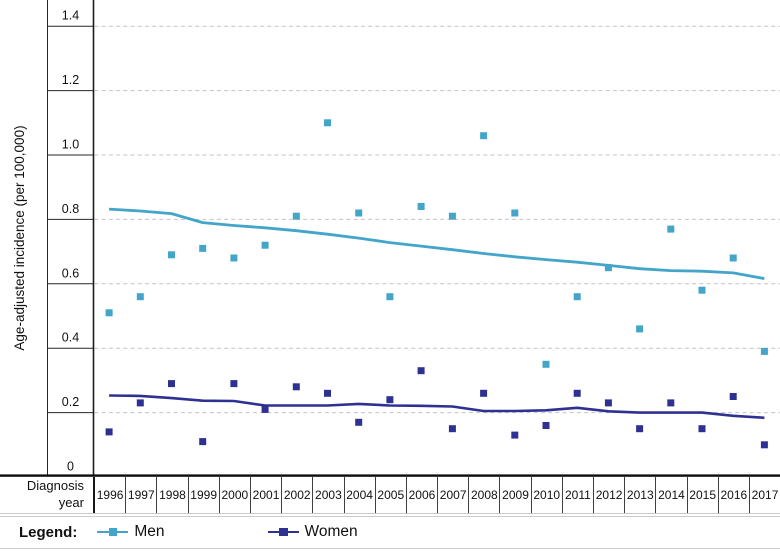  What do you see at coordinates (484, 393) in the screenshot?
I see `women-point-2008` at bounding box center [484, 393].